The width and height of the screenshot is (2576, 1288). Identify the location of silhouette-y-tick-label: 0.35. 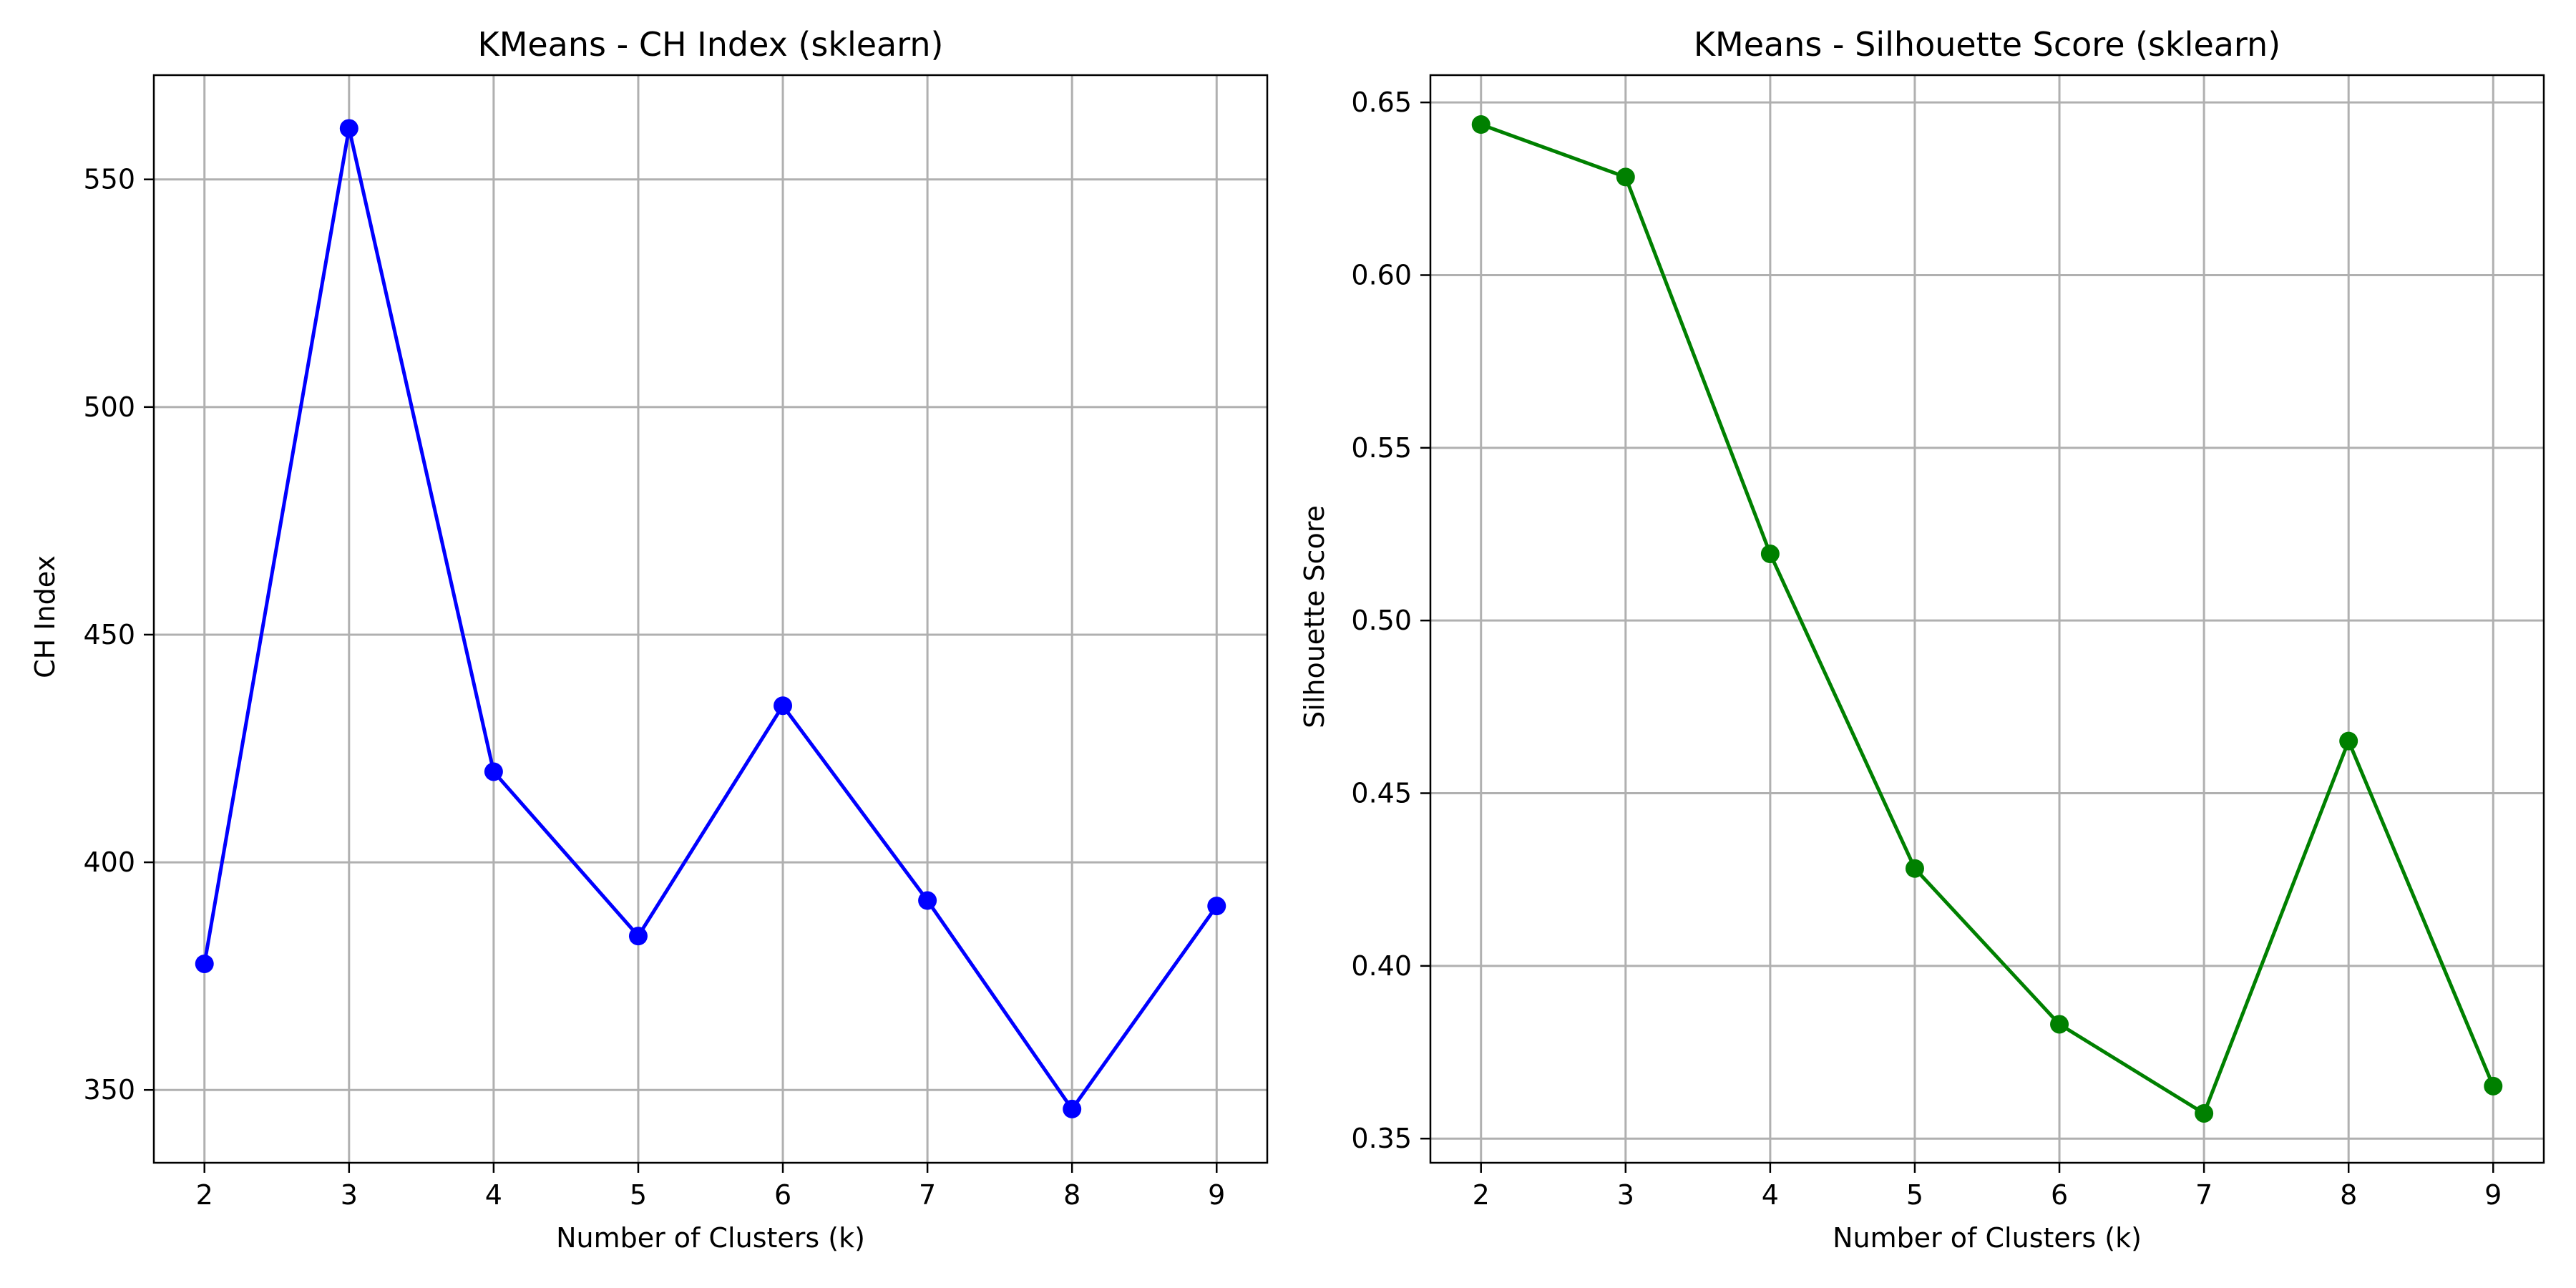
(1381, 1138).